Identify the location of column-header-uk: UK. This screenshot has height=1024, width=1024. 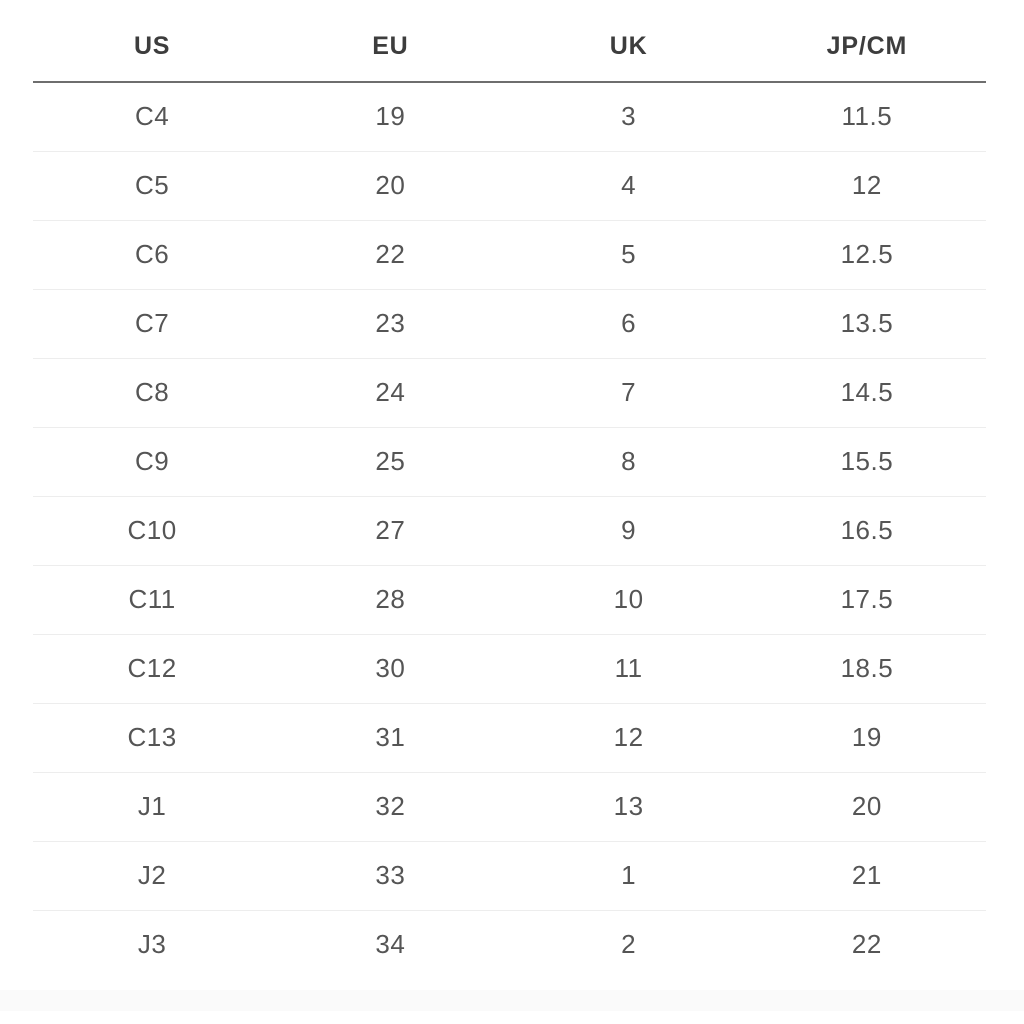
(628, 41).